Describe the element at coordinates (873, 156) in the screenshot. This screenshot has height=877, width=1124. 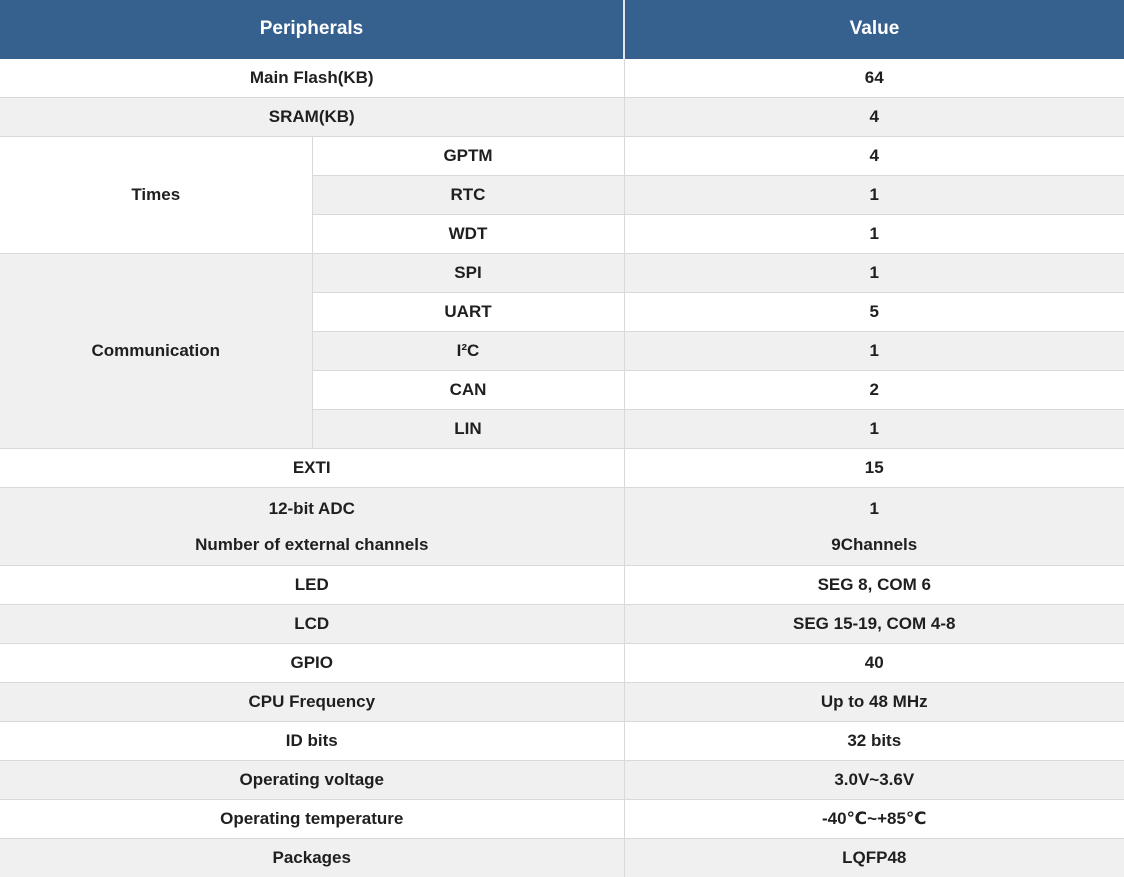
I see `cell-gptm-value: 4` at that location.